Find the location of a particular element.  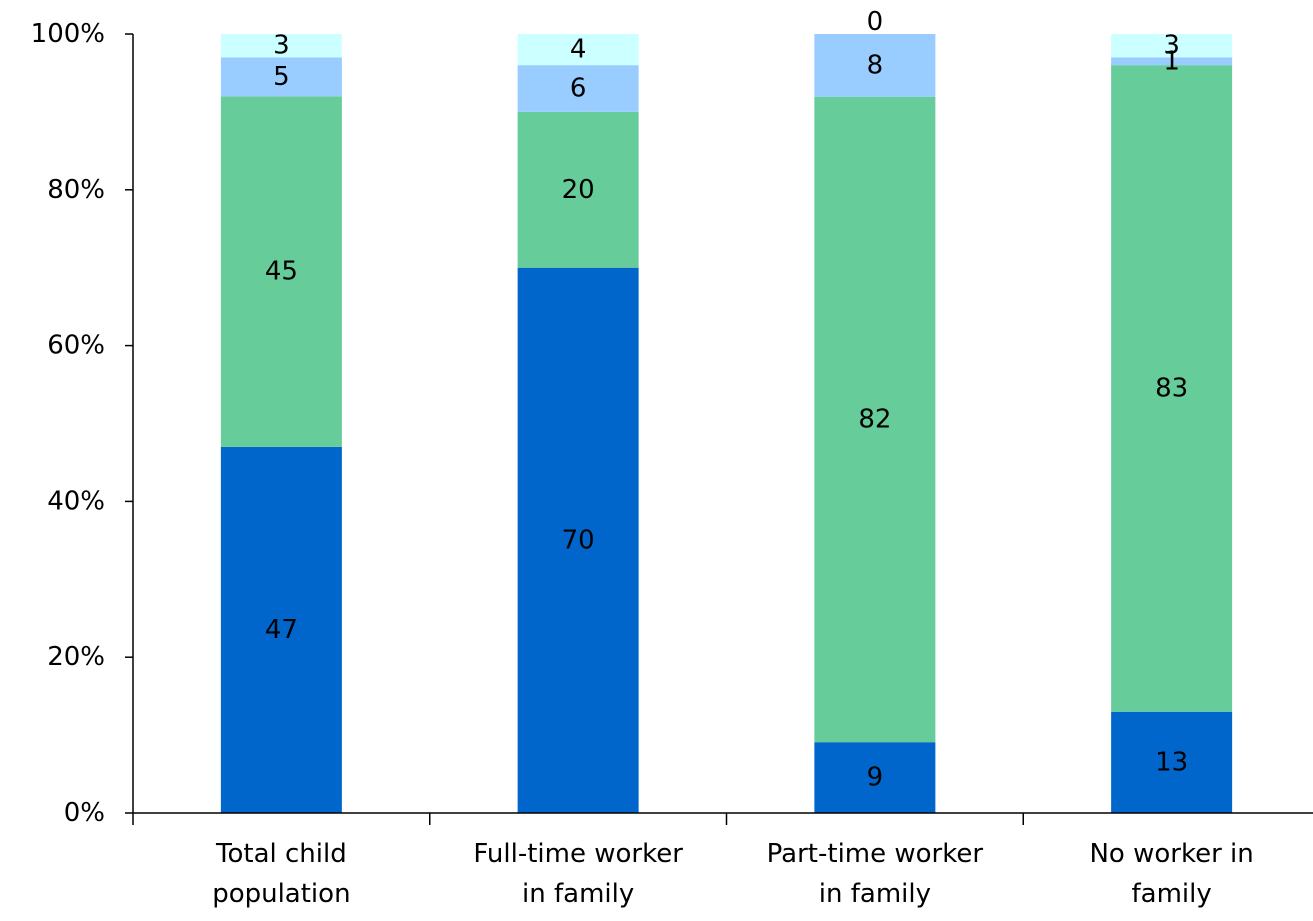

data-label: 47 is located at coordinates (281, 630).